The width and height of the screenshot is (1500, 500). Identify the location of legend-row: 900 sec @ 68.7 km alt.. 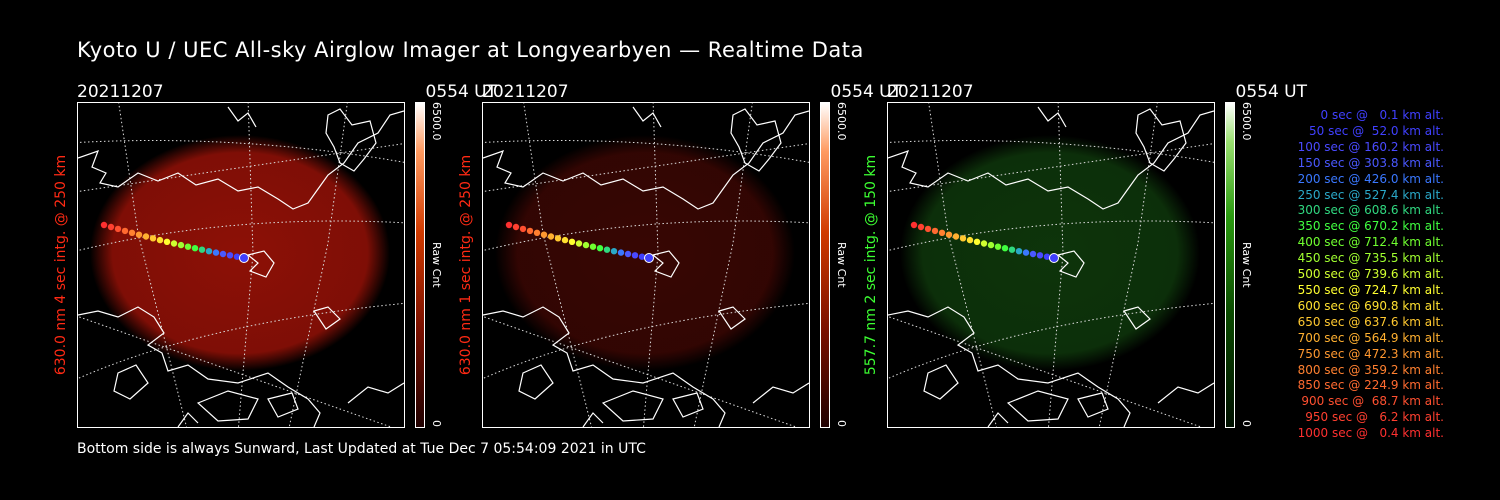
(1372, 401).